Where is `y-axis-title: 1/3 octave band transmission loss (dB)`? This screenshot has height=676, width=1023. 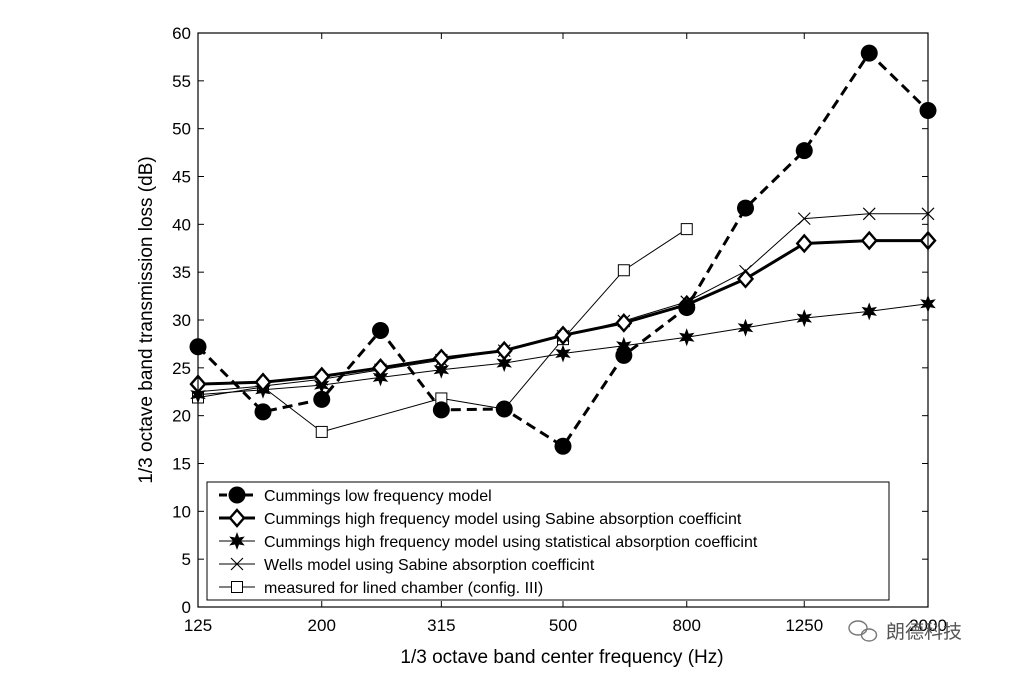 y-axis-title: 1/3 octave band transmission loss (dB) is located at coordinates (146, 319).